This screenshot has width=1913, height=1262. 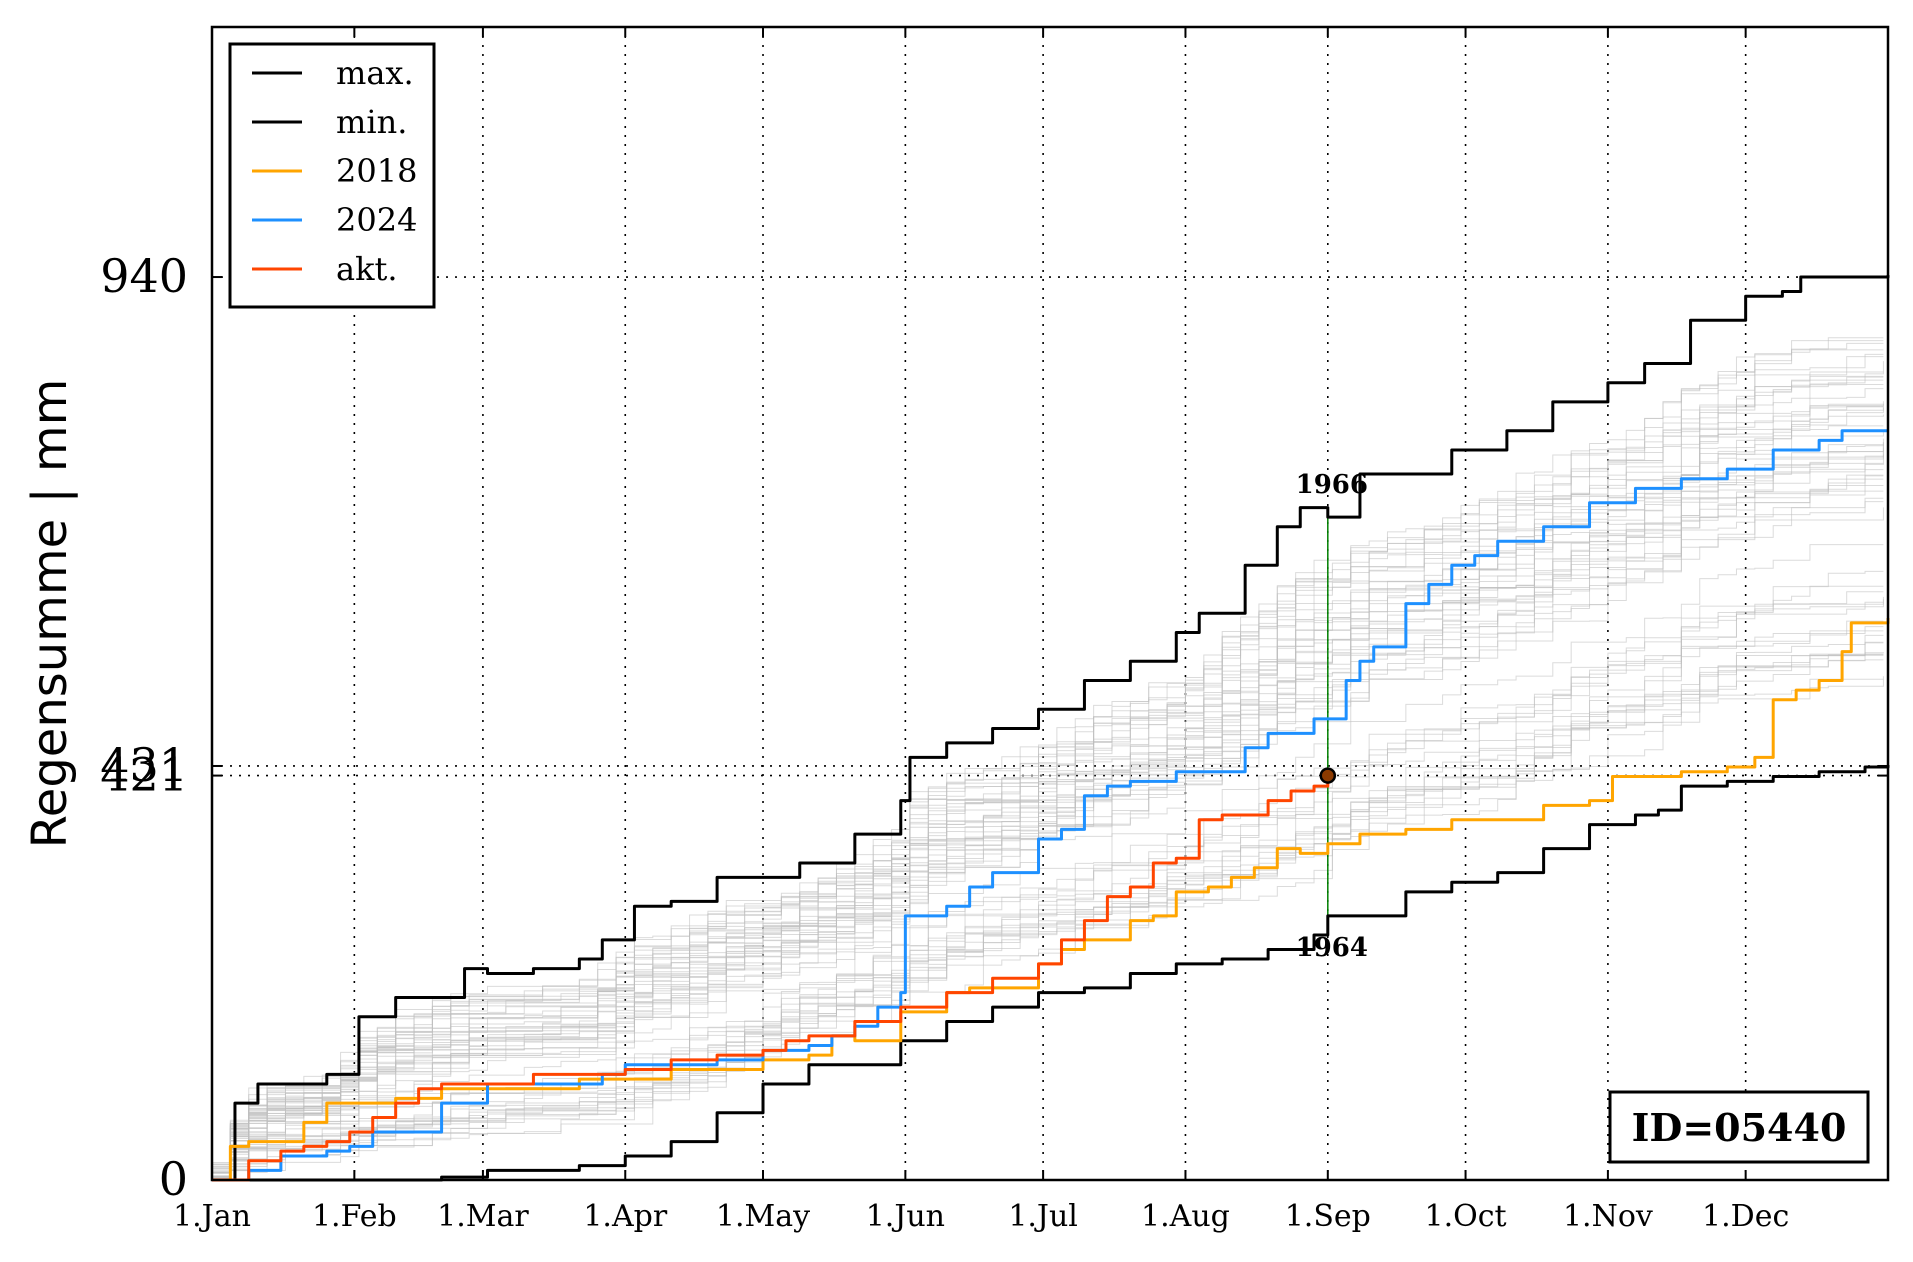 I want to click on x-tick-label: 1.Mar, so click(x=483, y=1216).